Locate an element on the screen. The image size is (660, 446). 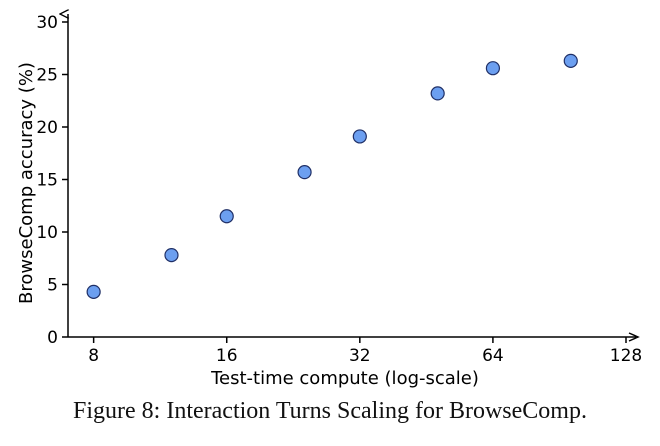
x-tick-label: 32 is located at coordinates (360, 356).